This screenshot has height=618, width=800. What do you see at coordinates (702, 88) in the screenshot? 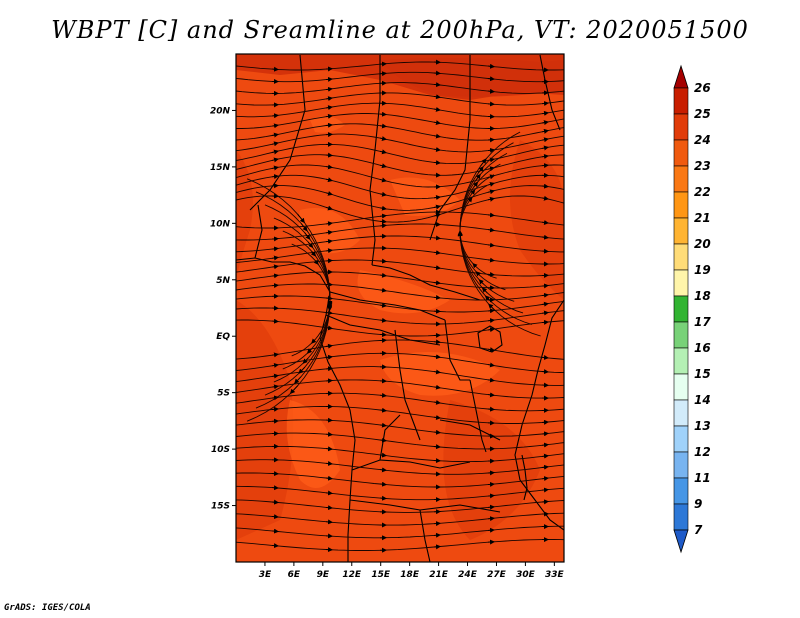
I see `colorbar-label: 26` at bounding box center [702, 88].